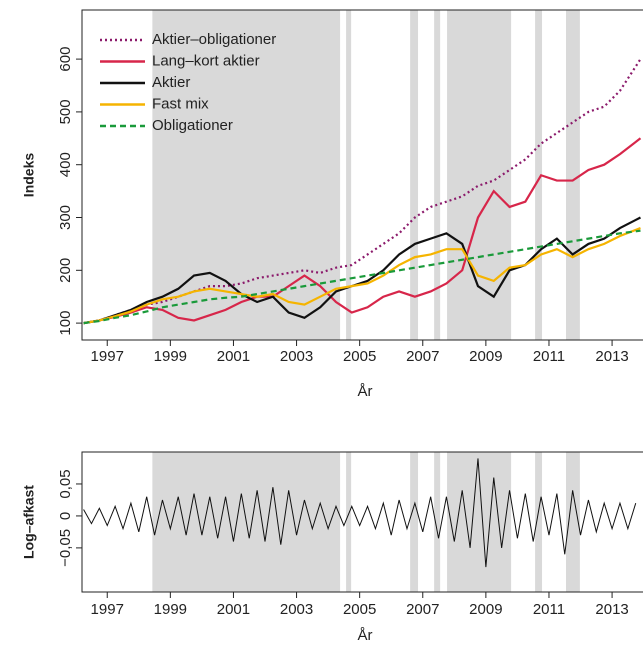  Describe the element at coordinates (65, 516) in the screenshot. I see `y-tick-label: 0` at that location.